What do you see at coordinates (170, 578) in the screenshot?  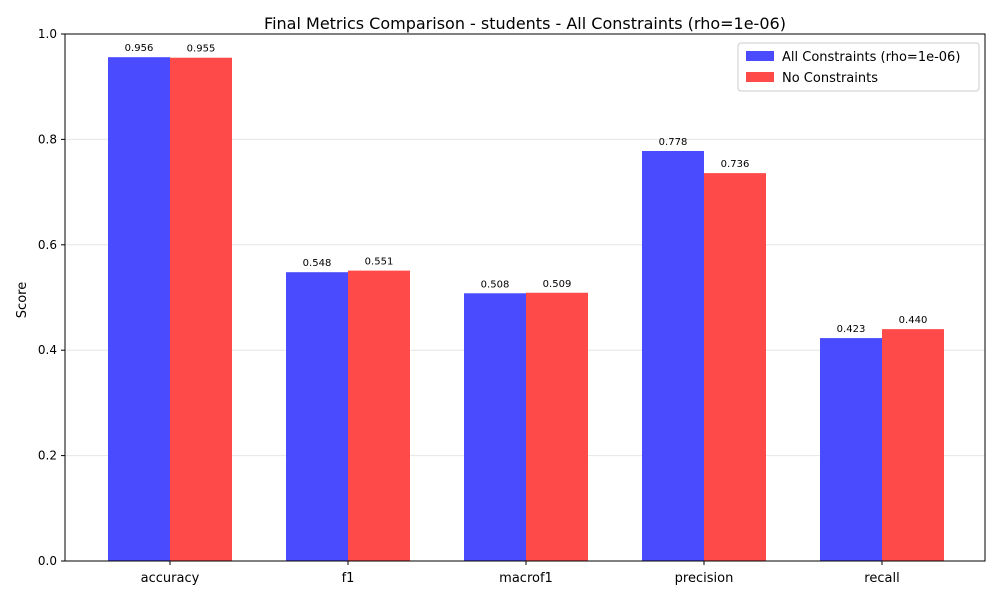 I see `x-tick-label: accuracy` at bounding box center [170, 578].